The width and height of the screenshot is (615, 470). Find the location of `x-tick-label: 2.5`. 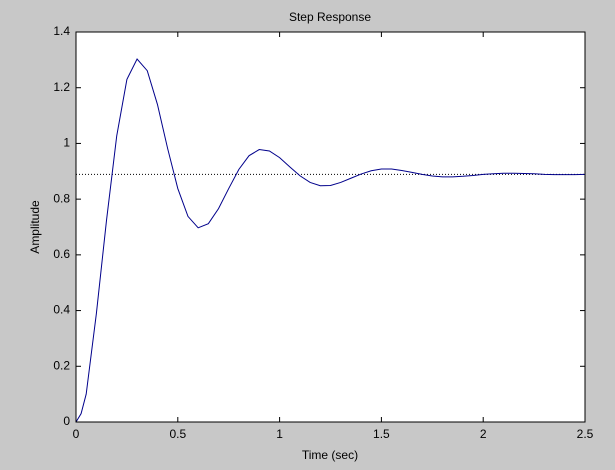

x-tick-label: 2.5 is located at coordinates (585, 434).